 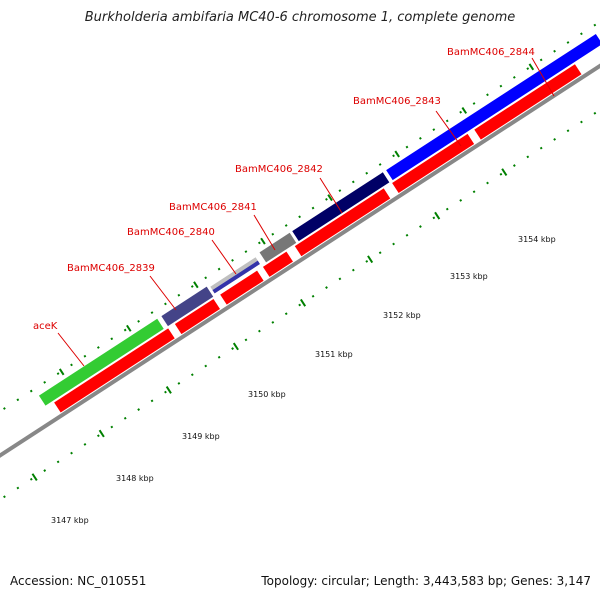 I want to click on label-bammc406-2842: BamMC406_2842, so click(x=279, y=169).